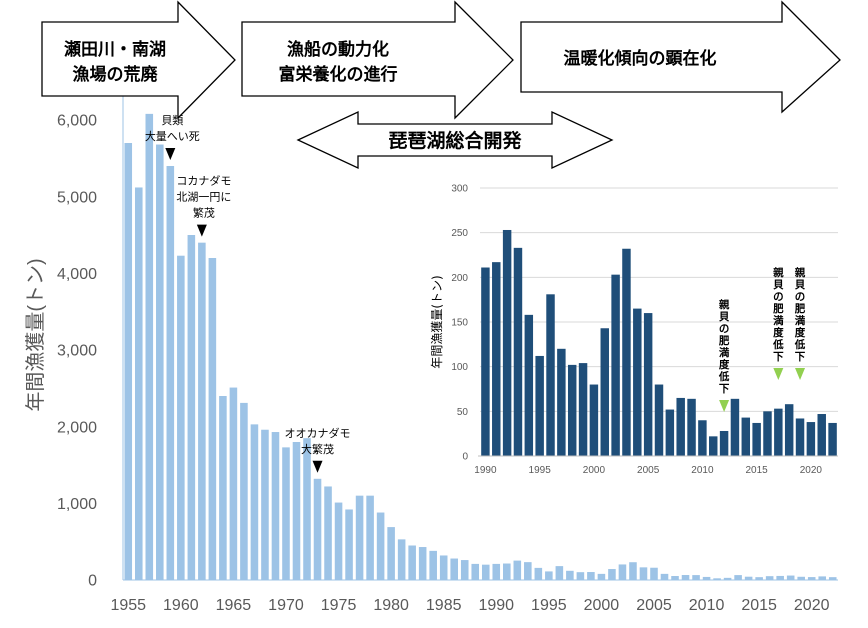  Describe the element at coordinates (459, 278) in the screenshot. I see `inset-y-tick-label: 200` at that location.